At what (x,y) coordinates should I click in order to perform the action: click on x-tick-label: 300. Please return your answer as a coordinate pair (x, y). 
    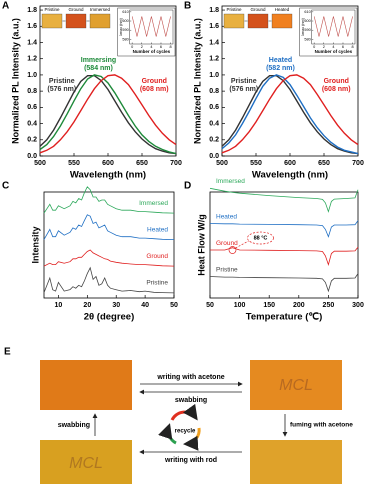
    Looking at the image, I should click on (358, 305).